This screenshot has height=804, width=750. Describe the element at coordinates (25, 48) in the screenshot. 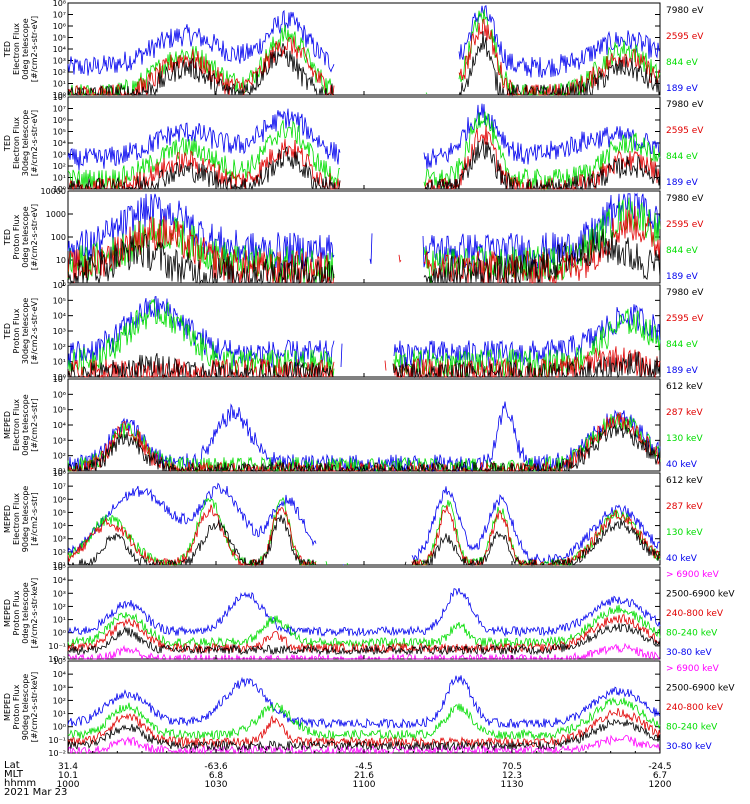

I see `y-axis-label: 0deg telescope` at that location.